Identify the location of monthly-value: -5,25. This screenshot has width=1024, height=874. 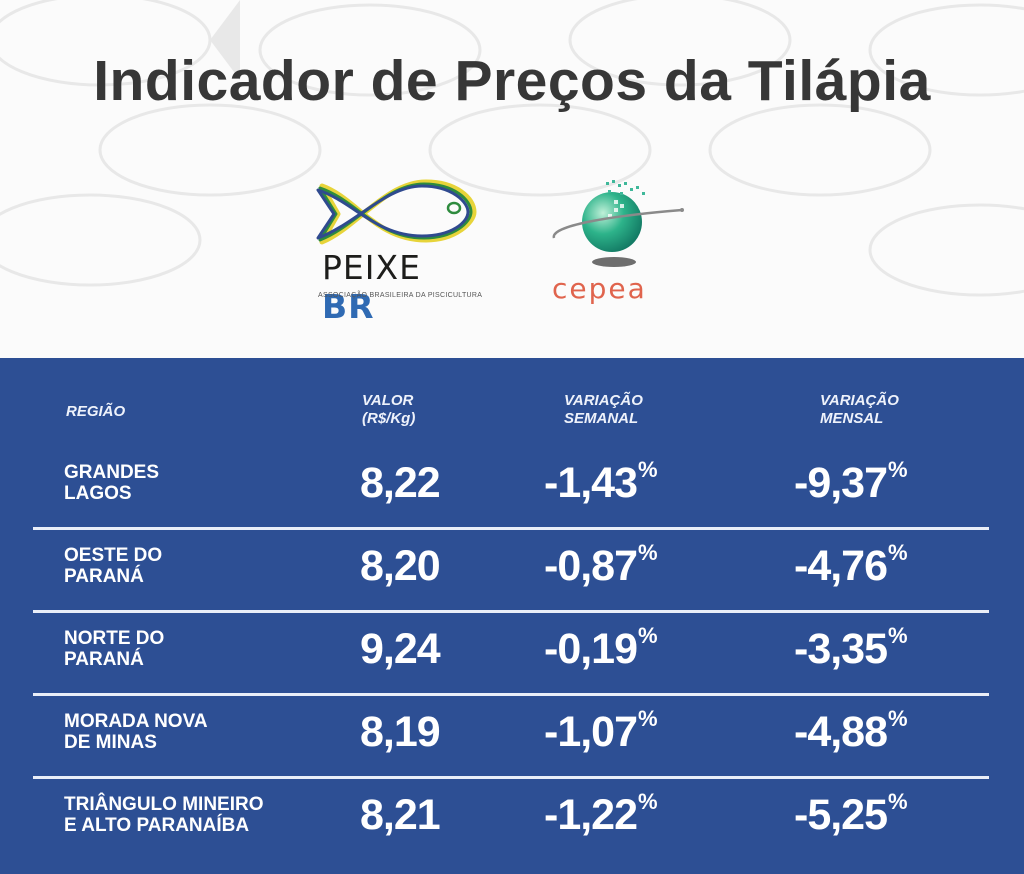
(841, 815).